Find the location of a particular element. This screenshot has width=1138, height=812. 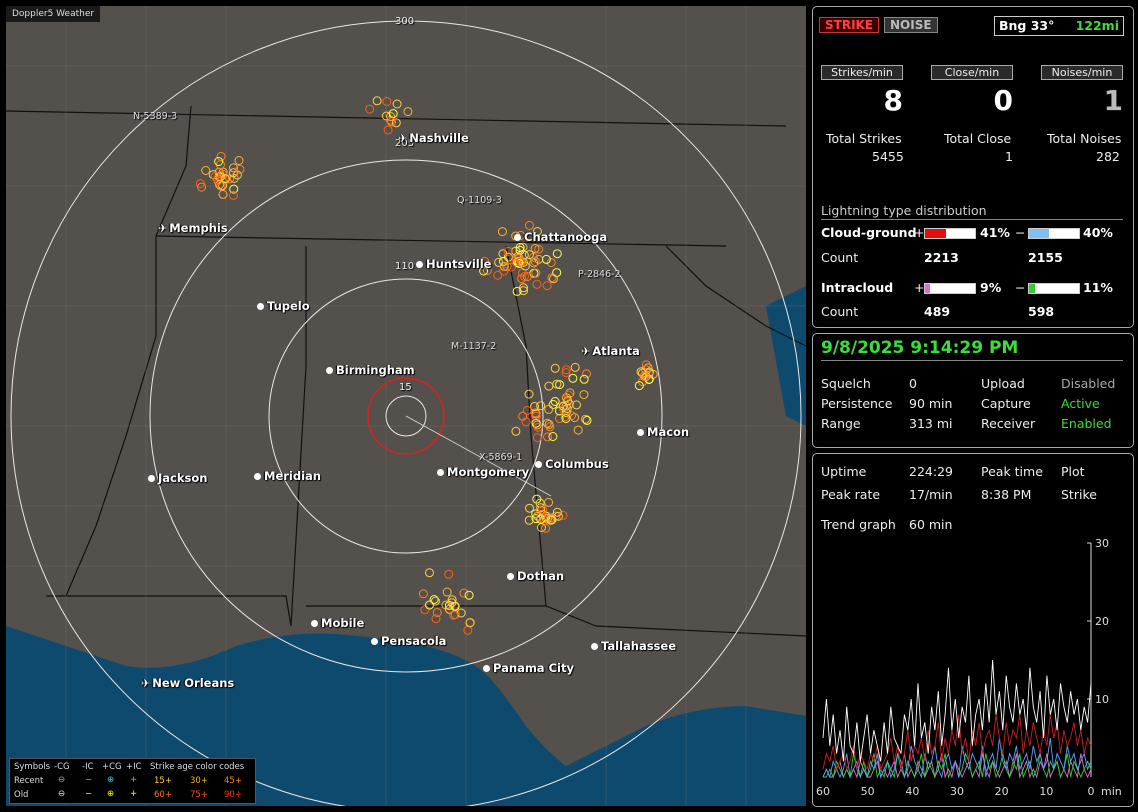

city-label: Tupelo is located at coordinates (283, 306).